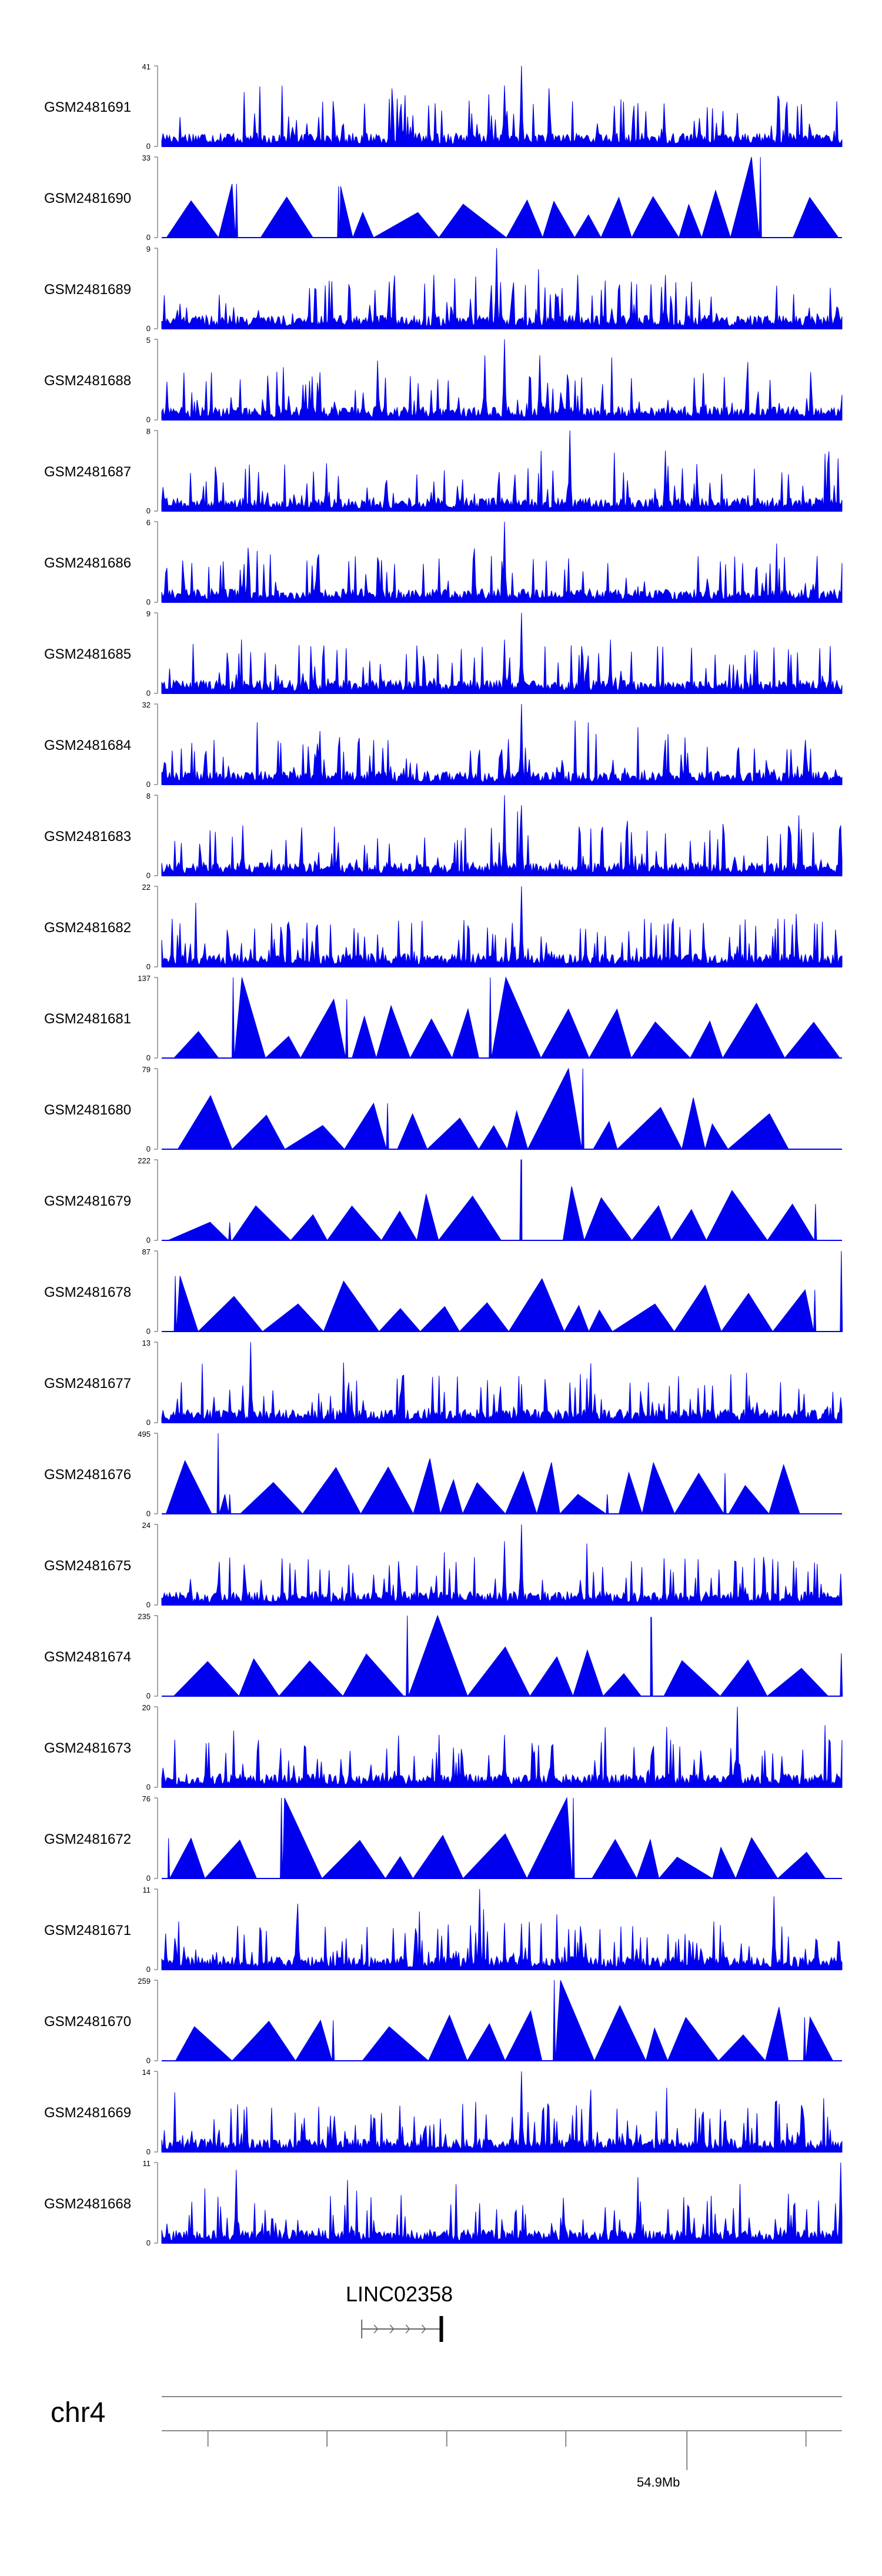 This screenshot has height=2576, width=882. What do you see at coordinates (502, 2433) in the screenshot?
I see `chromosome-axis` at bounding box center [502, 2433].